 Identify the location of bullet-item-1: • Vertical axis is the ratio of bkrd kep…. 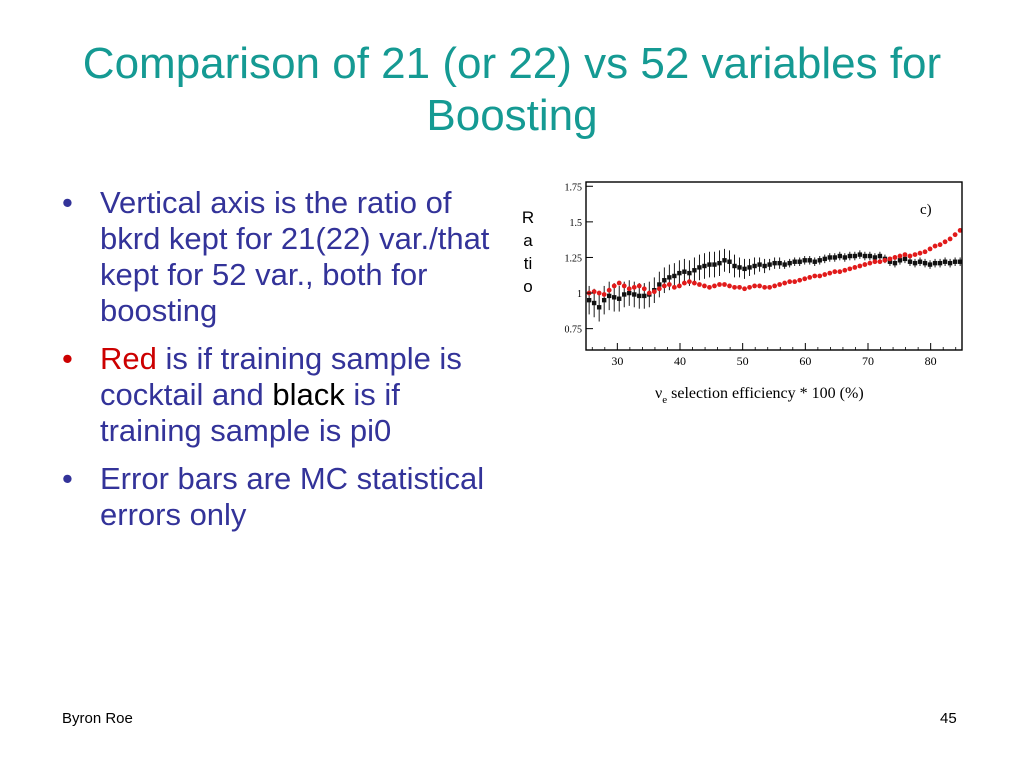
(282, 257).